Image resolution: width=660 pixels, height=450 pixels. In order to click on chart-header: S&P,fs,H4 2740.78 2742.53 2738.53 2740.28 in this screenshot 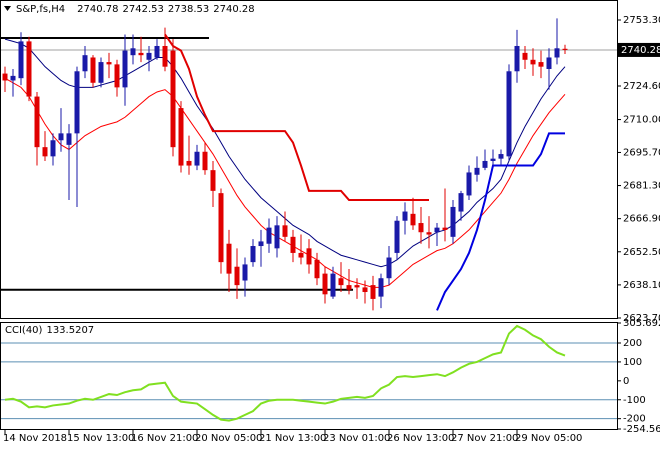, I will do `click(135, 9)`.